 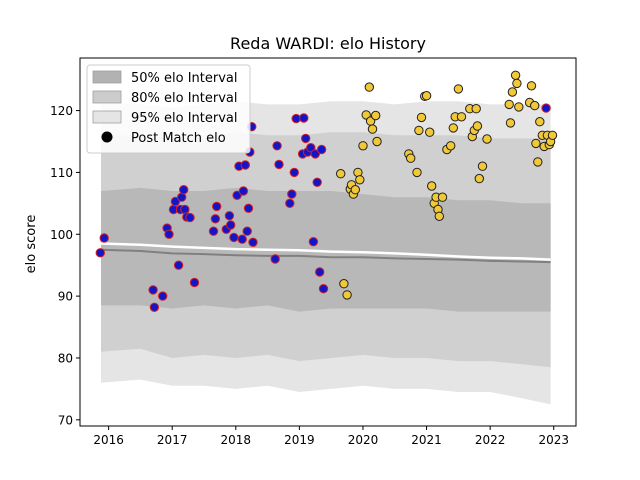 I want to click on x-tick-label: 2016, so click(x=108, y=440).